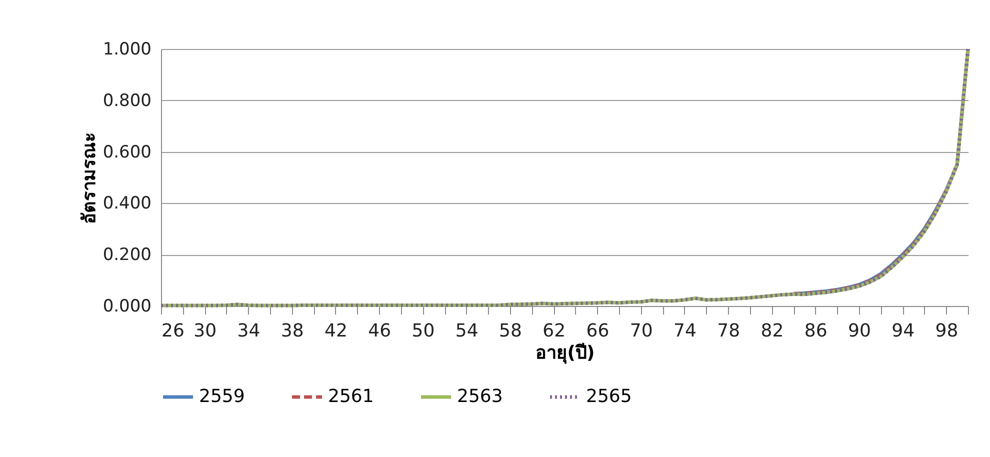 The width and height of the screenshot is (990, 457). Describe the element at coordinates (127, 100) in the screenshot. I see `y-tick-label: 0.800` at that location.